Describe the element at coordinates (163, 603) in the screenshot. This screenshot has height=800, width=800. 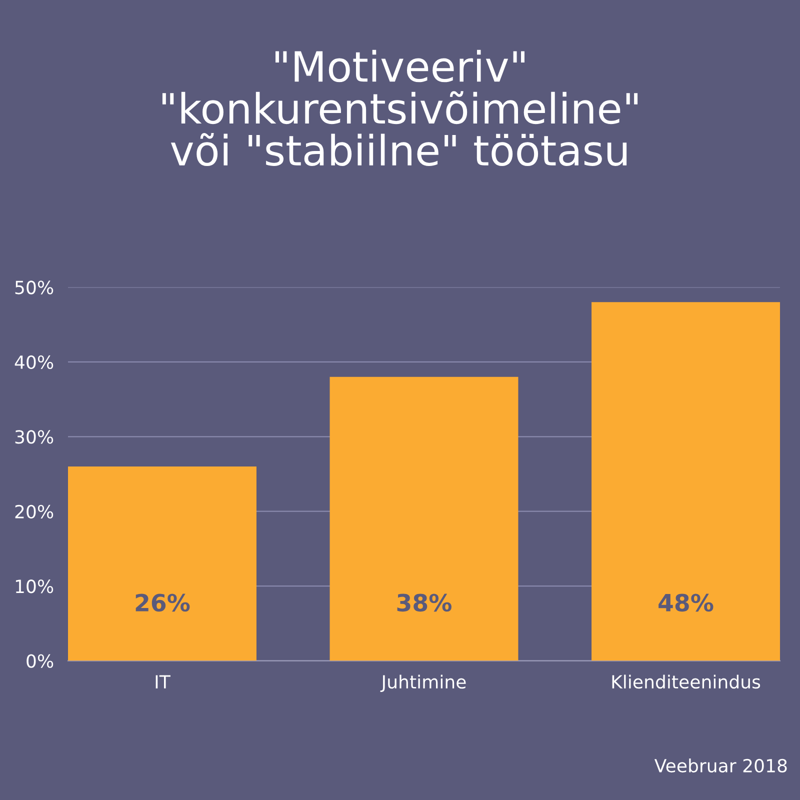
I see `data-label: 26%` at that location.